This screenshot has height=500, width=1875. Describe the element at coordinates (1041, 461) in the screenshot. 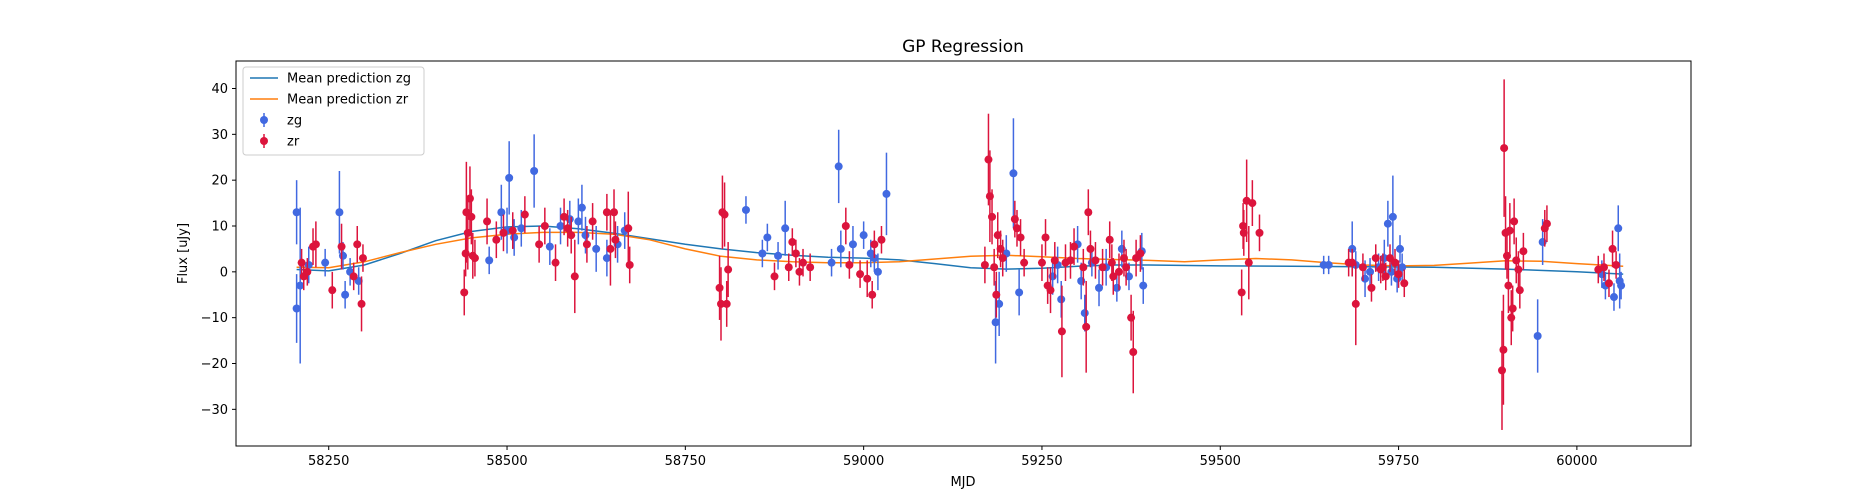

I see `x-tick-label: 59250` at that location.